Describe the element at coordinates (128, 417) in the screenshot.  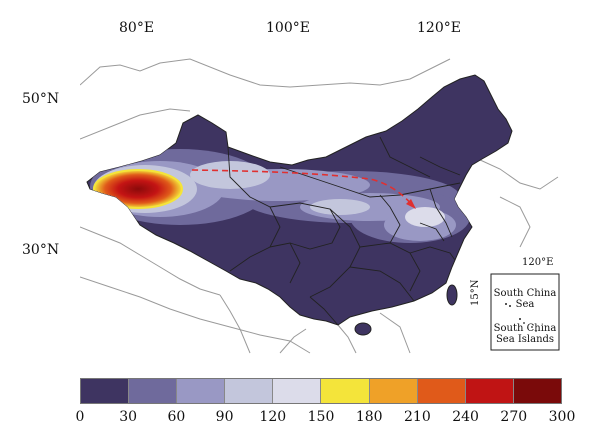
I see `legend-tick-label: 30` at that location.